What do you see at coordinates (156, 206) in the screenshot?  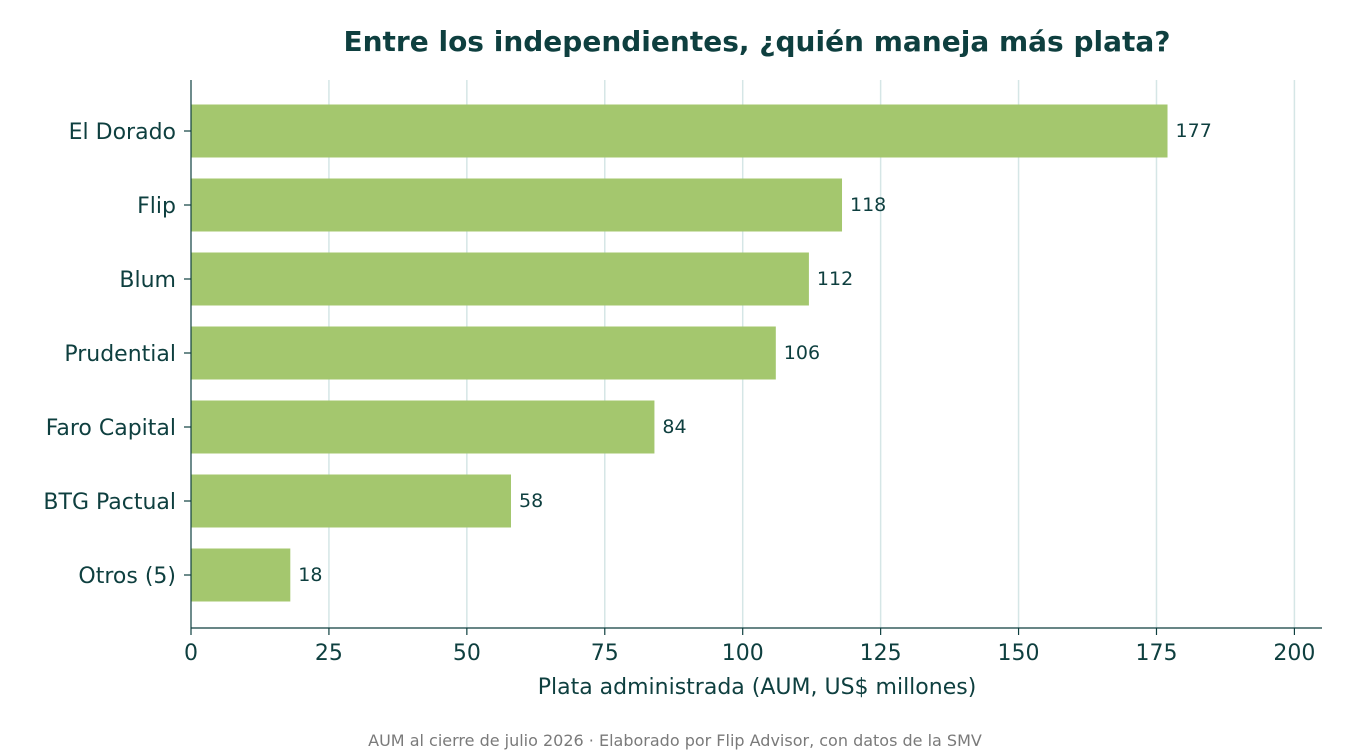 I see `category-label: Flip` at bounding box center [156, 206].